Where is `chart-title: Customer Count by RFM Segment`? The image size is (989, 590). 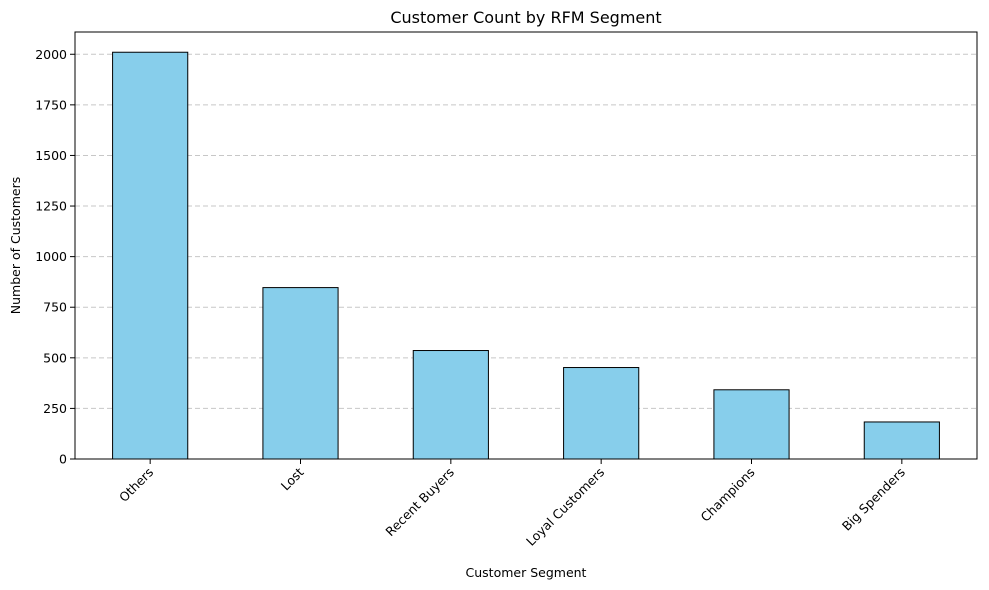 chart-title: Customer Count by RFM Segment is located at coordinates (525, 17).